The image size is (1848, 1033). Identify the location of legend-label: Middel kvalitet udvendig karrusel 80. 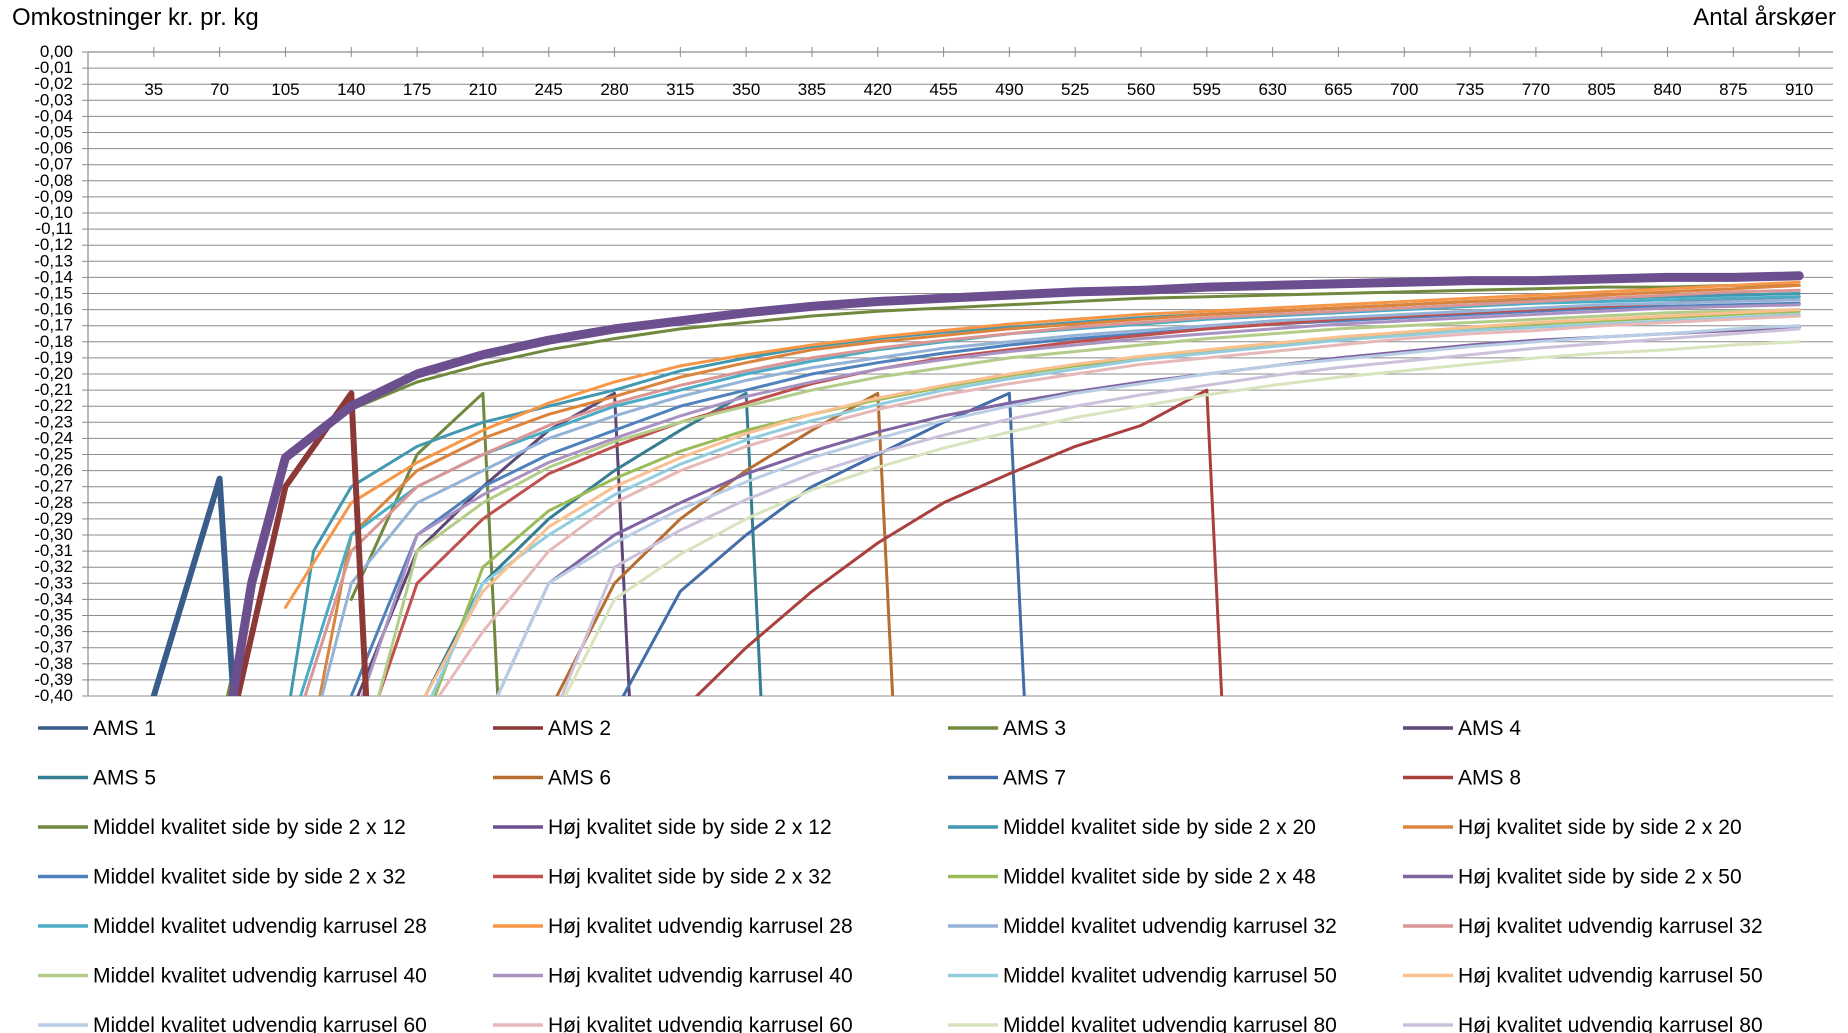
(1170, 1023).